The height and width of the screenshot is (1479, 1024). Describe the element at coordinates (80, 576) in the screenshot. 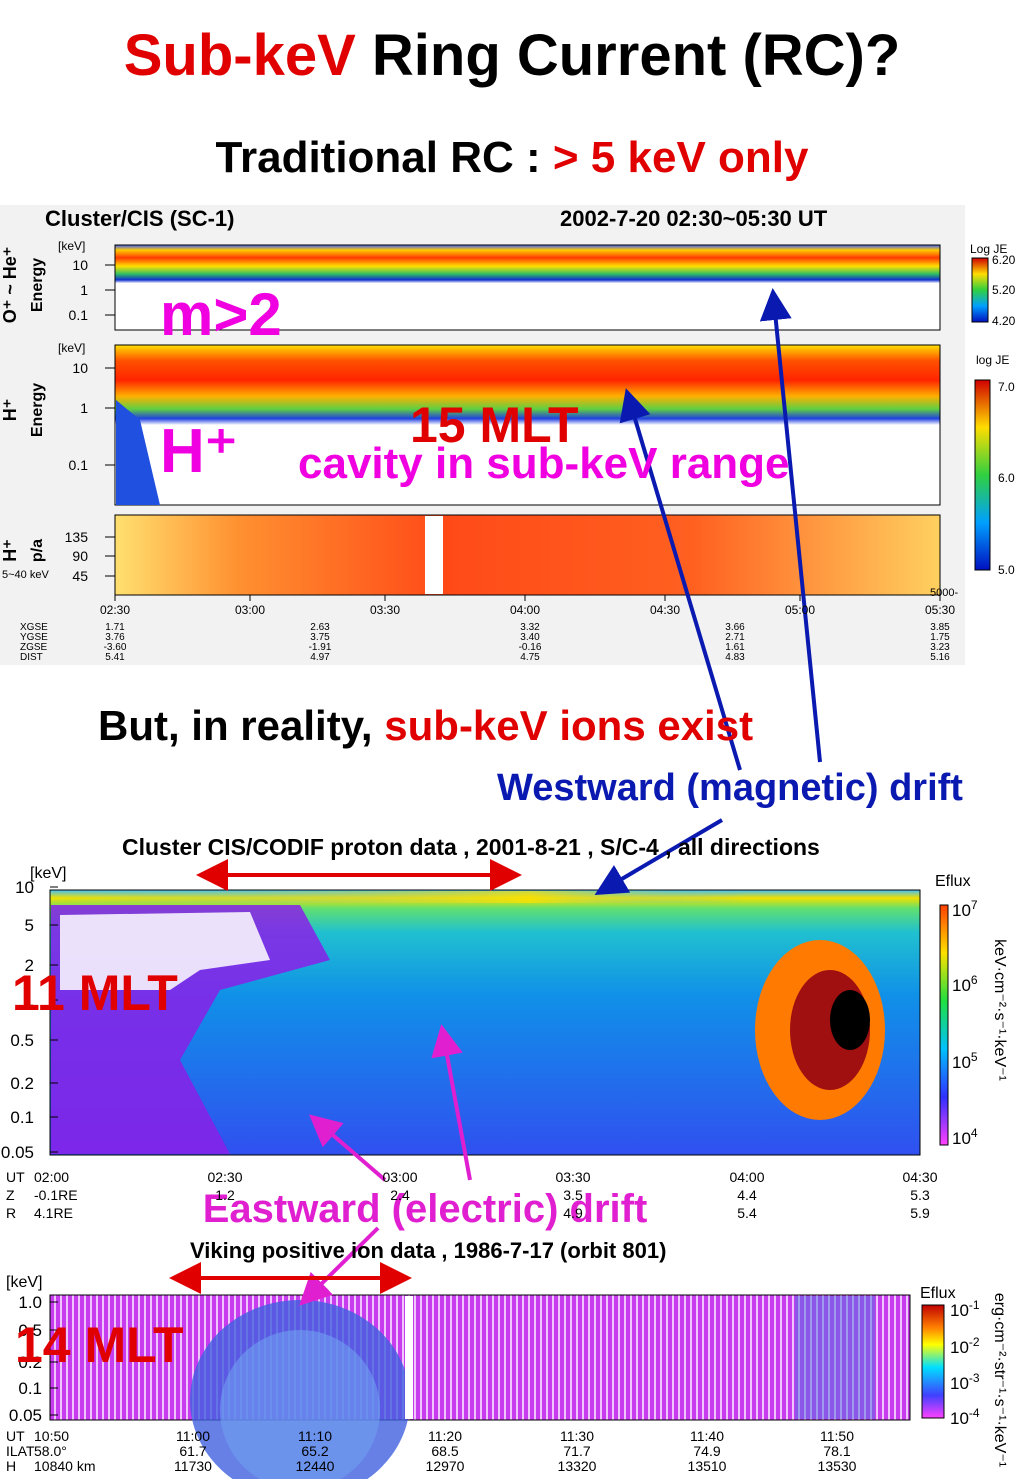

I see `y-tick-label: 45` at that location.